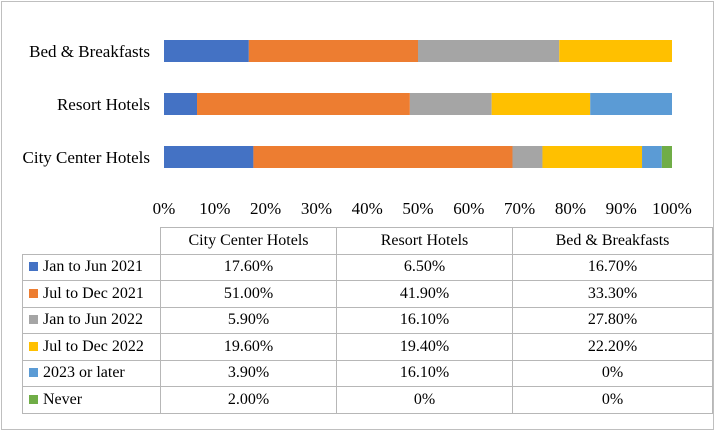  I want to click on x-tick-label-9: 90%, so click(621, 208).